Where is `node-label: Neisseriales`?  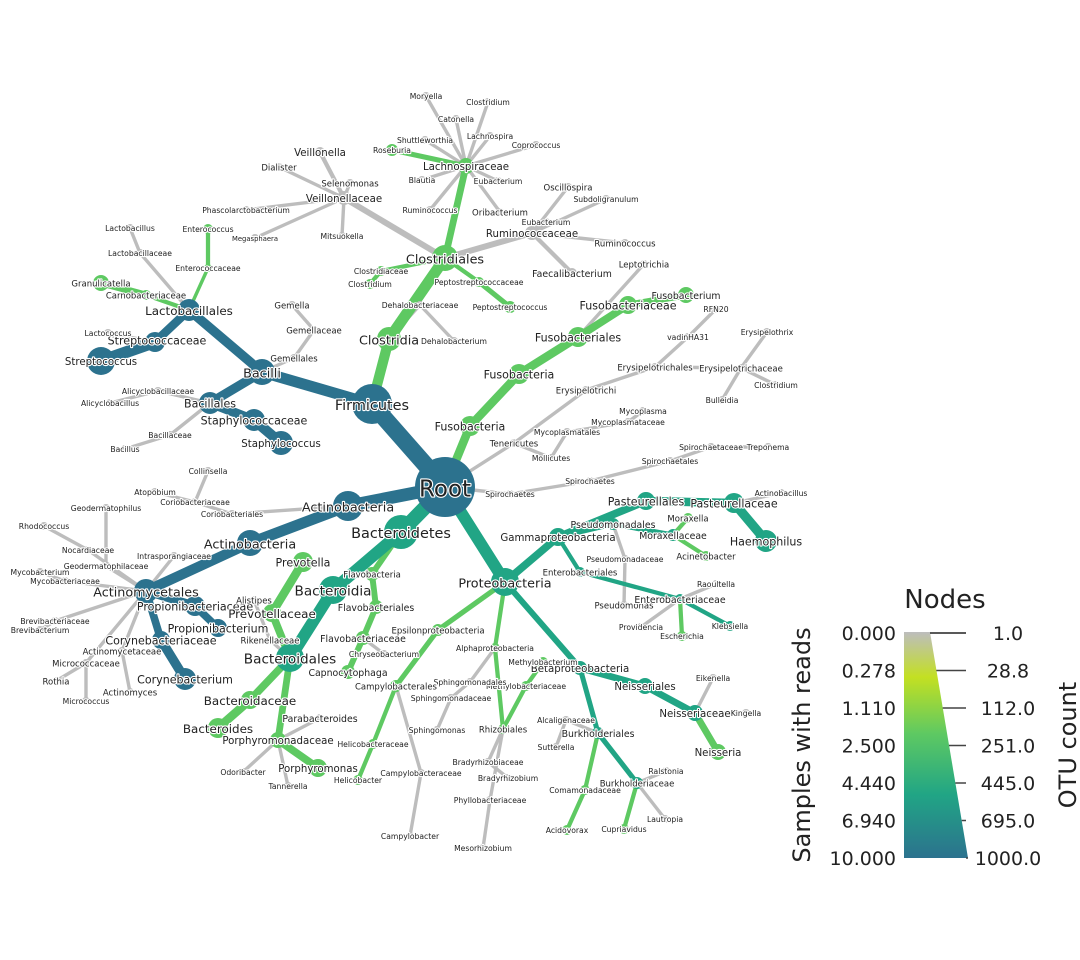
node-label: Neisseriales is located at coordinates (644, 687).